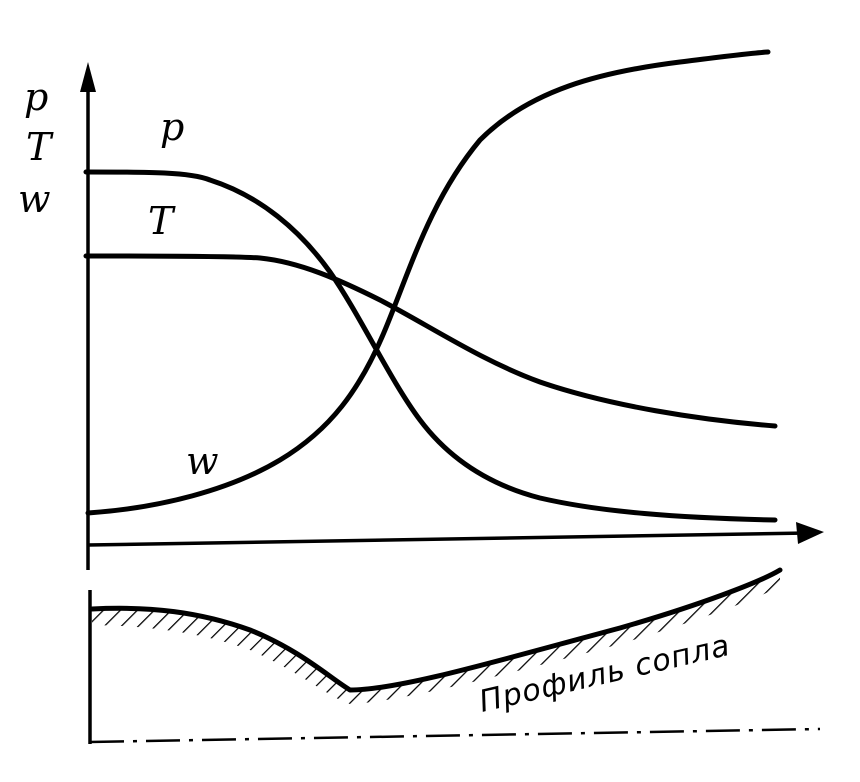 The width and height of the screenshot is (860, 782). I want to click on curve-label-T: T, so click(162, 221).